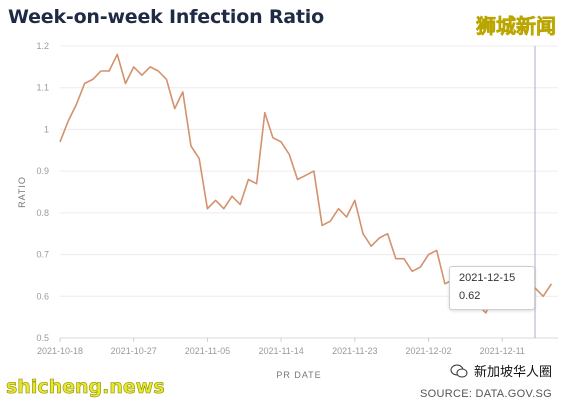  What do you see at coordinates (492, 288) in the screenshot?
I see `hover-tooltip: 2021-12-15 0.62` at bounding box center [492, 288].